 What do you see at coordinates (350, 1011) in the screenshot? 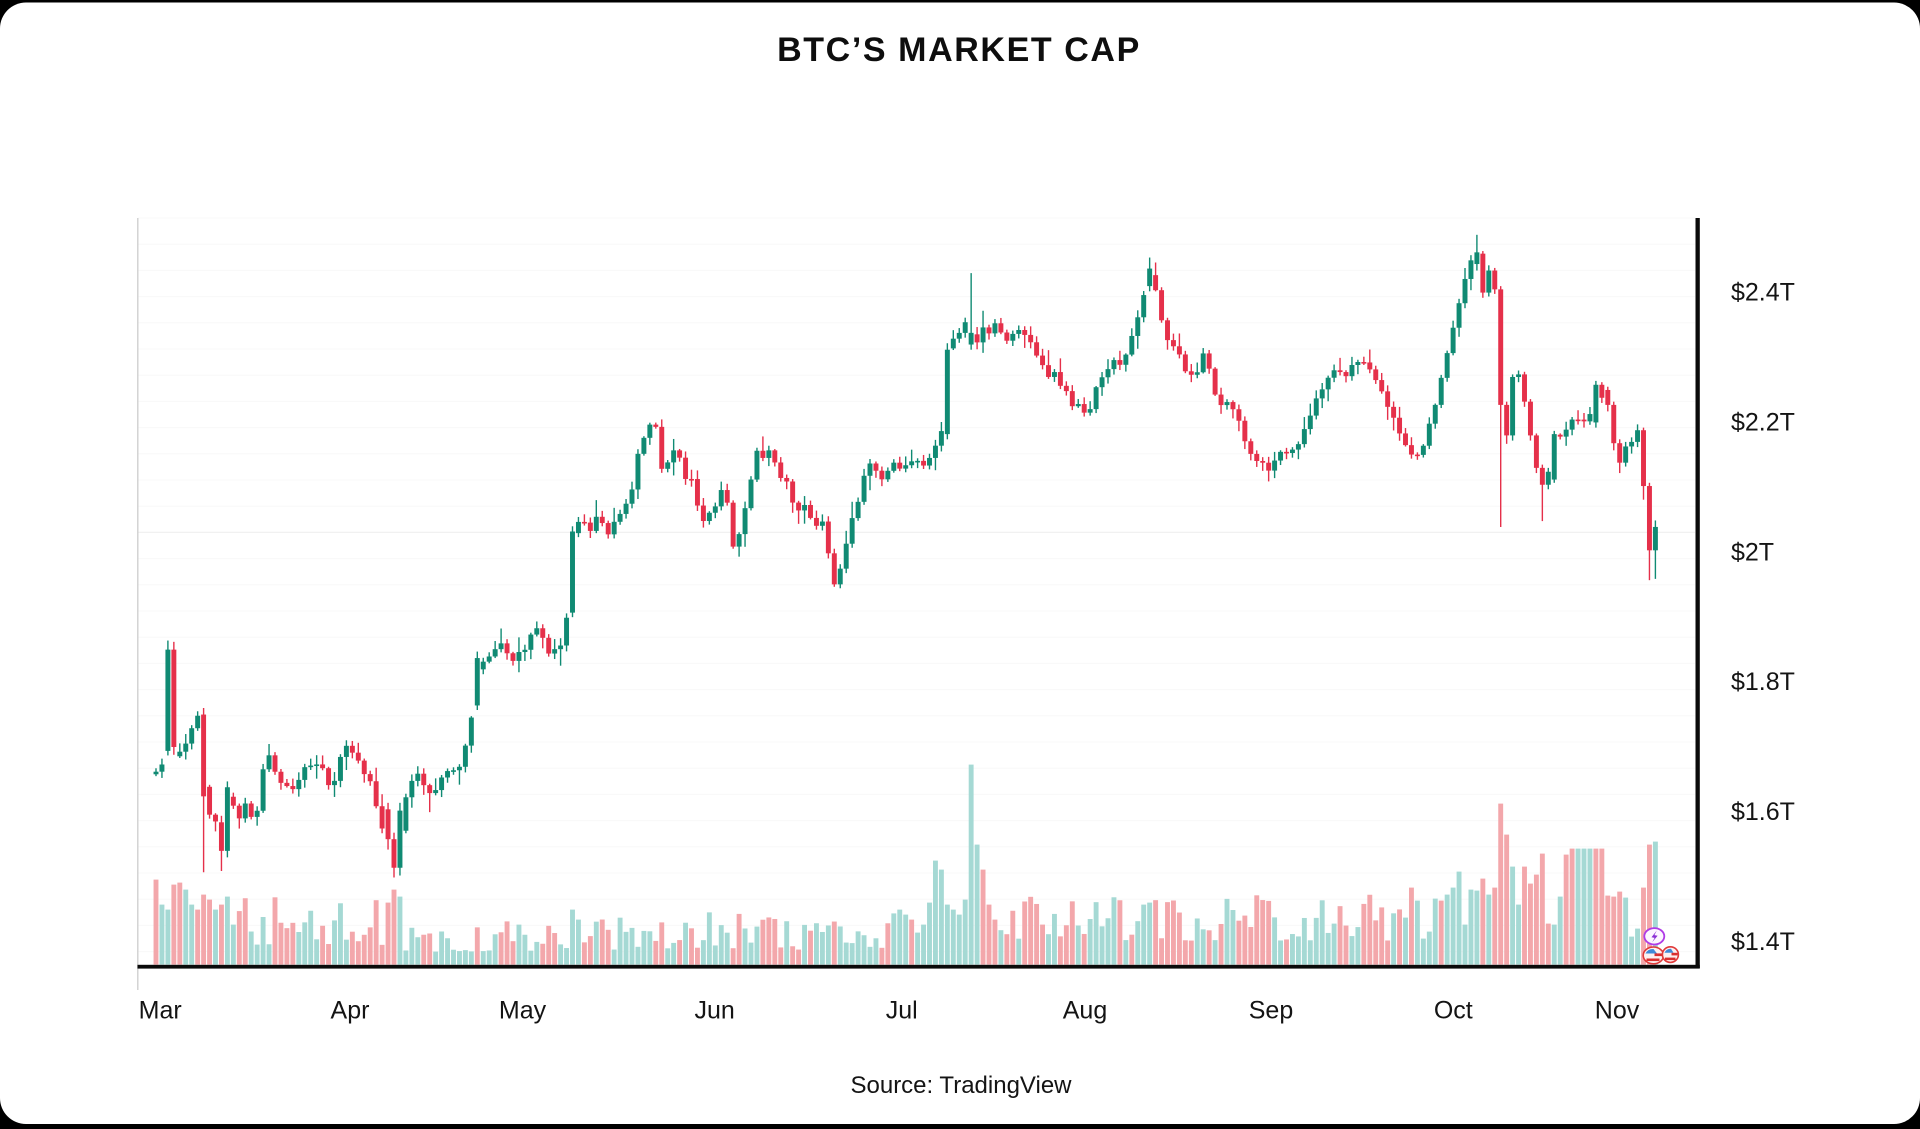
I see `svg-text: Apr` at bounding box center [350, 1011].